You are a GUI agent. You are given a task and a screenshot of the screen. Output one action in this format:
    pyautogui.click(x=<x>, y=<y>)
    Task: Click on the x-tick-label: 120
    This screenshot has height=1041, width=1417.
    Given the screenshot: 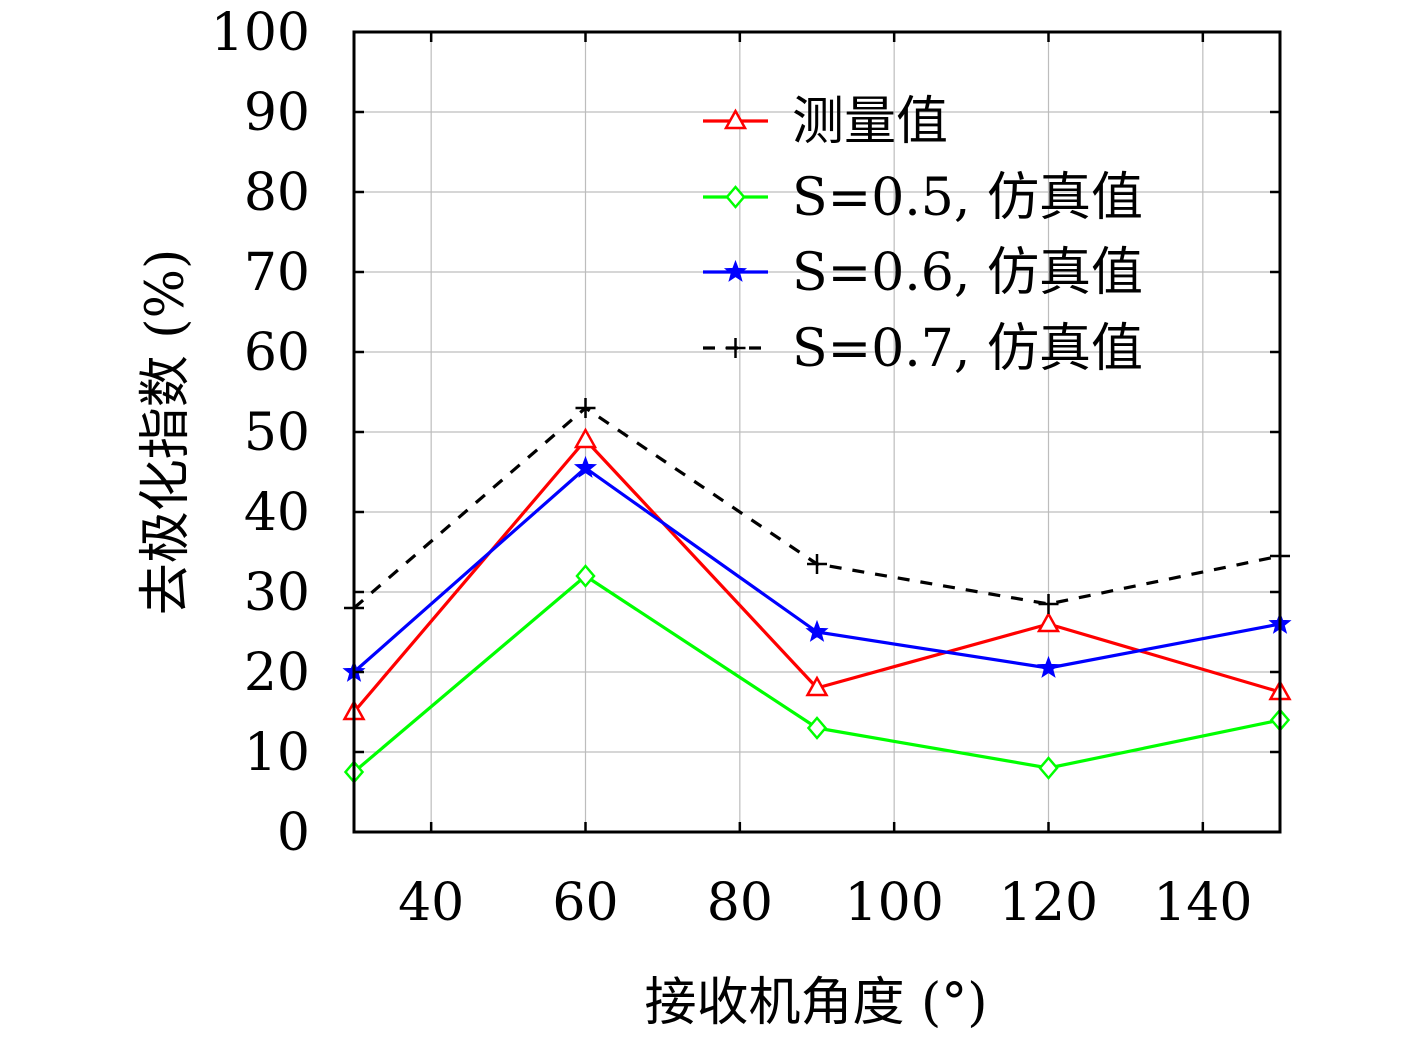 What is the action you would take?
    pyautogui.click(x=1048, y=903)
    